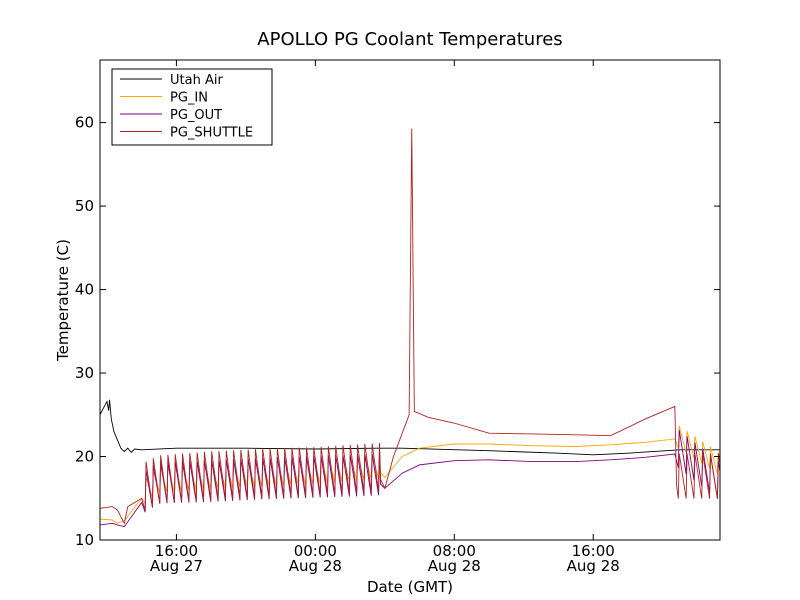 The image size is (800, 600). I want to click on chart-title: APOLLO PG Coolant Temperatures, so click(409, 39).